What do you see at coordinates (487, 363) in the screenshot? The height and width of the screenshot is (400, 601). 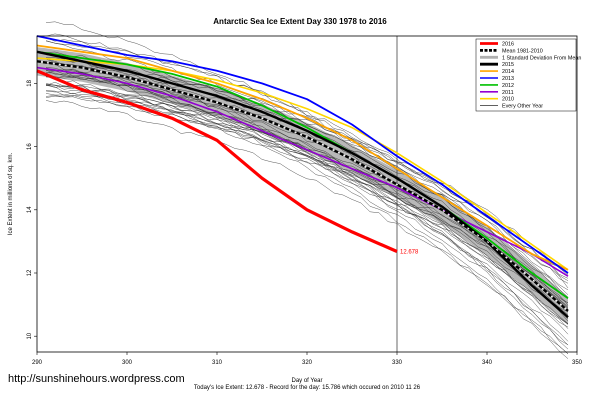 I see `x-tick-label: 340` at bounding box center [487, 363].